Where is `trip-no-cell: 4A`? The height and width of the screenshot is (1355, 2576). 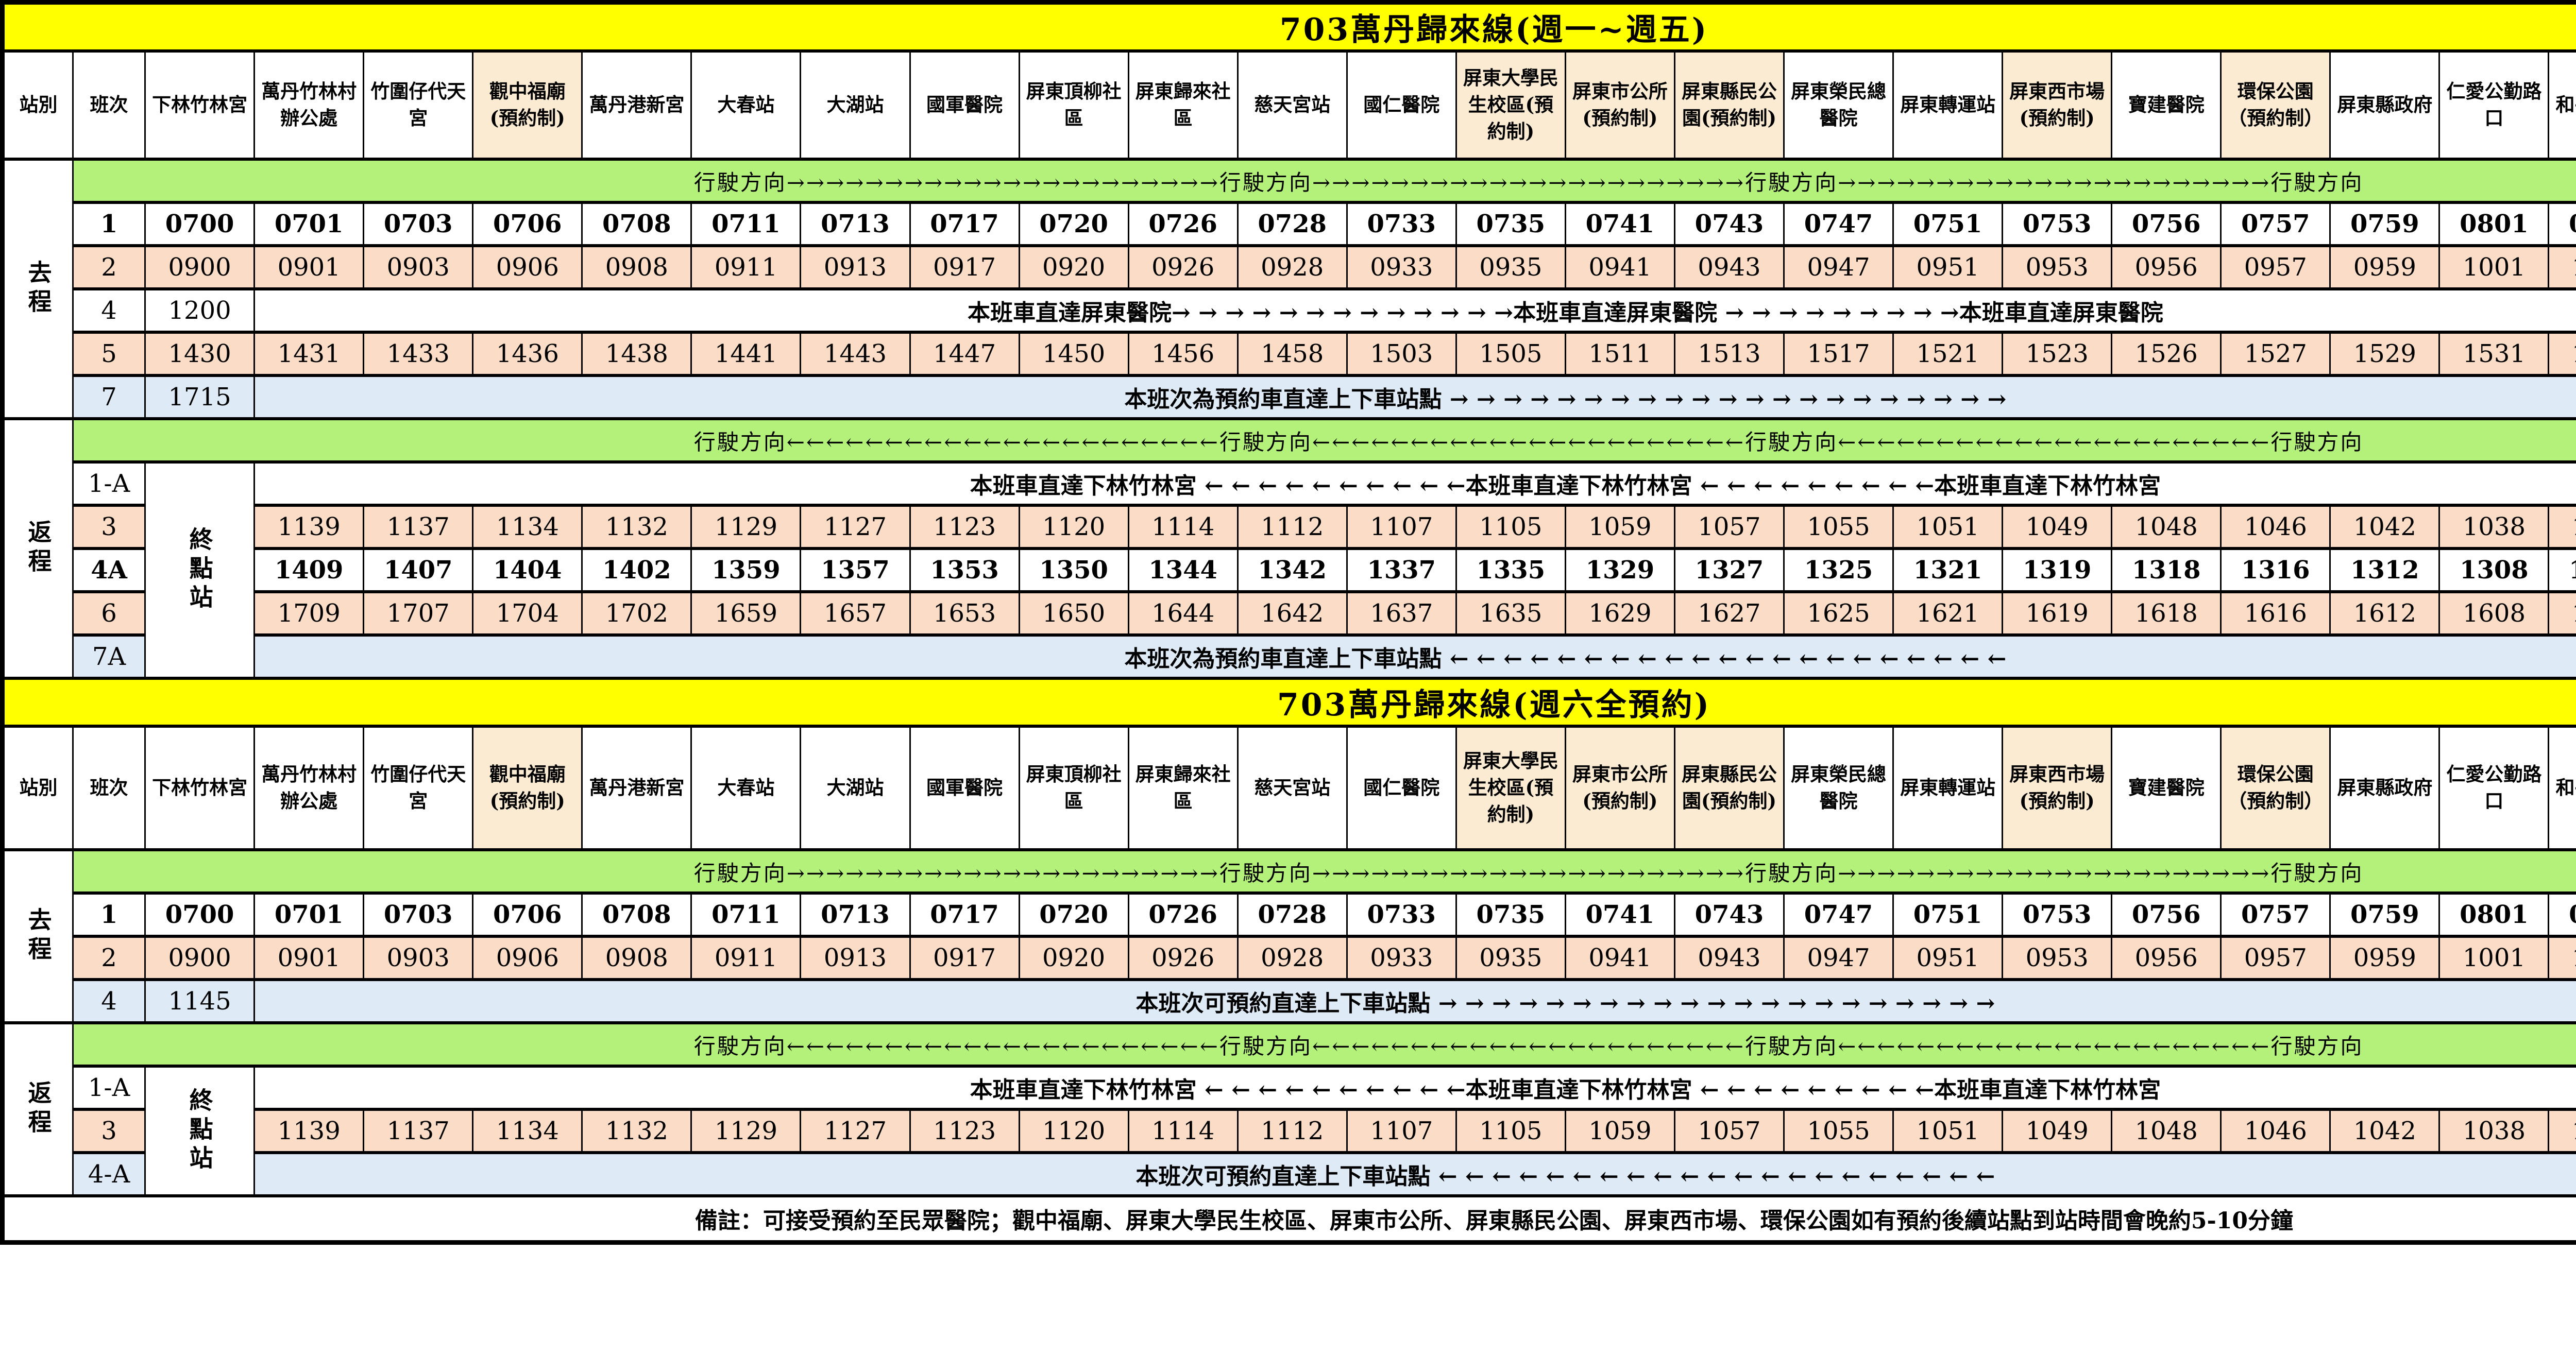
trip-no-cell: 4A is located at coordinates (109, 570).